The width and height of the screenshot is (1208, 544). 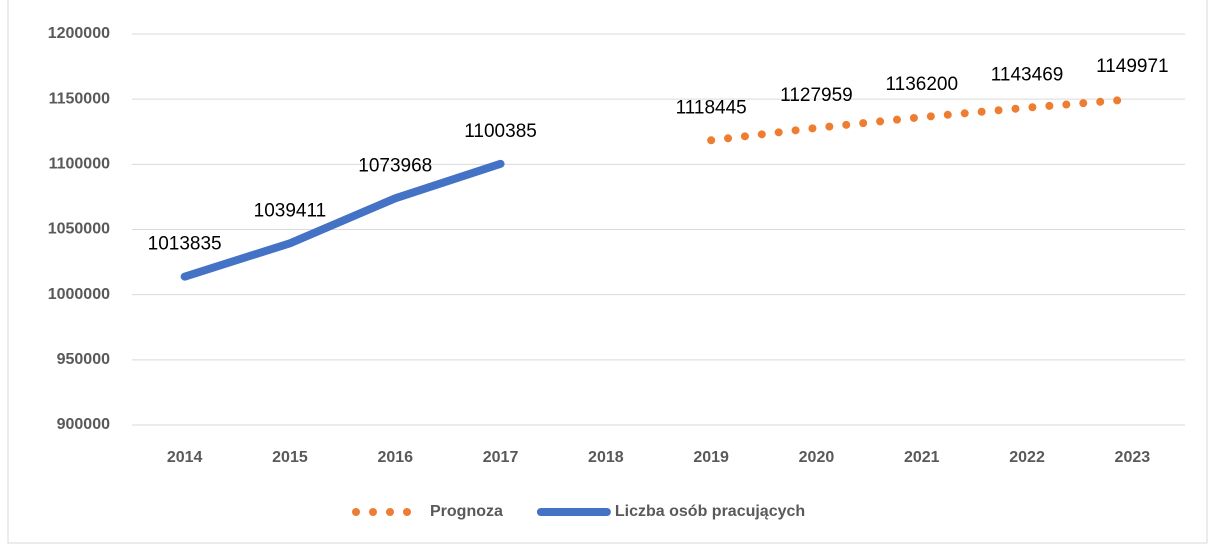 What do you see at coordinates (711, 107) in the screenshot?
I see `data-label: 1118445` at bounding box center [711, 107].